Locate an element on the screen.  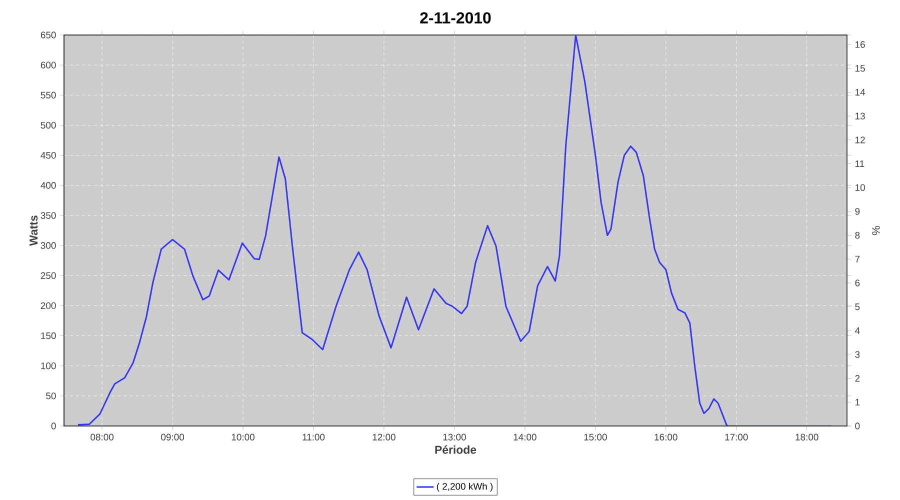
y2-tick-label: 4 is located at coordinates (857, 330).